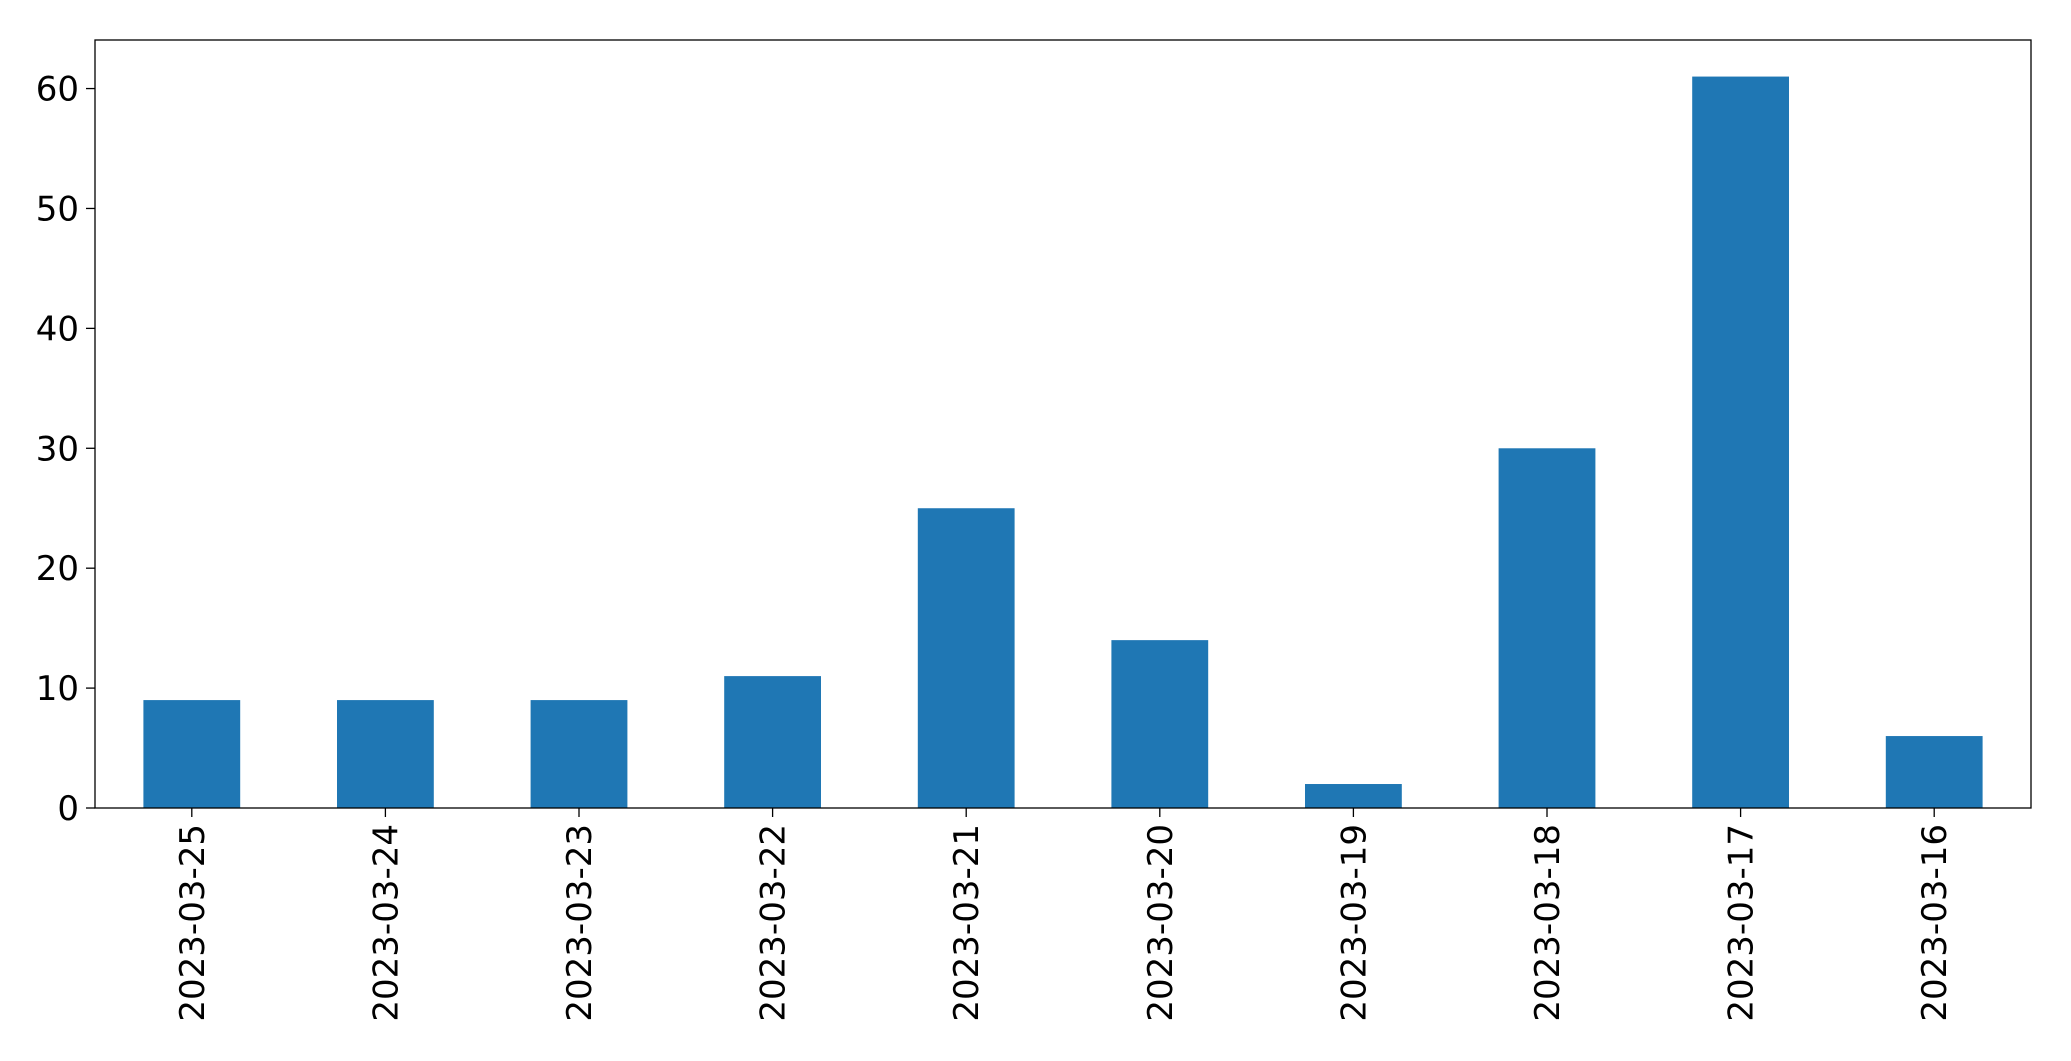  I want to click on y-tick-label: 30, so click(57, 449).